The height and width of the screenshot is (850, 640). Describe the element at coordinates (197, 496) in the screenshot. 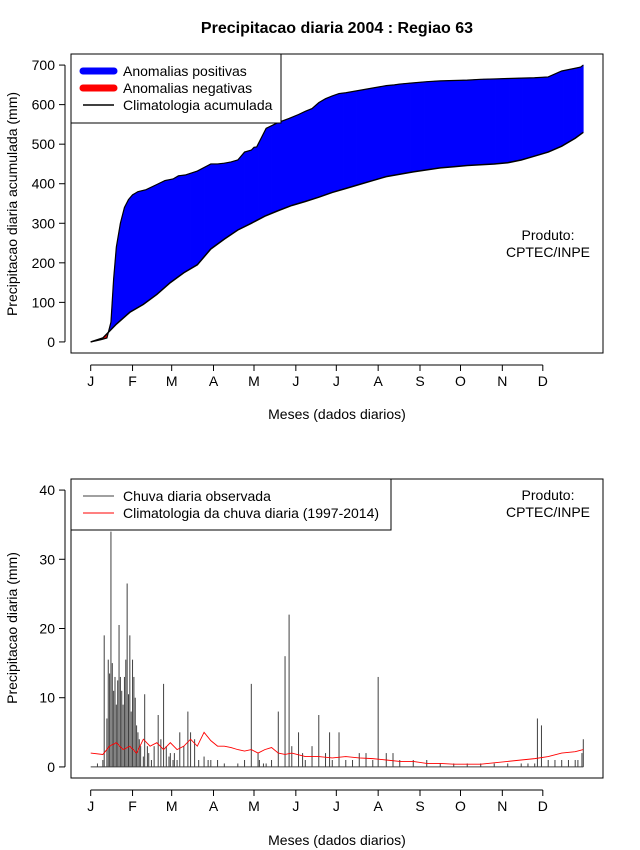

I see `legend-label-observed: Chuva diaria observada` at that location.